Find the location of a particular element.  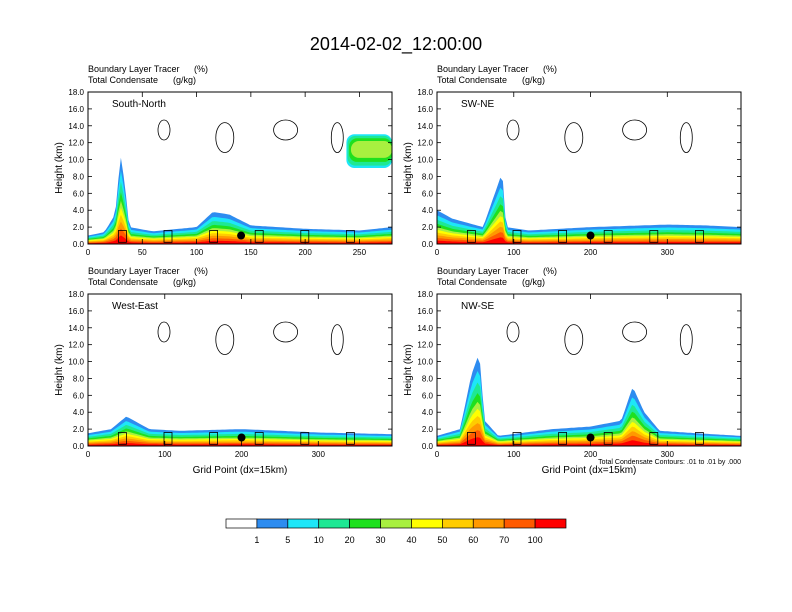

x-tick-label: 300 is located at coordinates (668, 454).